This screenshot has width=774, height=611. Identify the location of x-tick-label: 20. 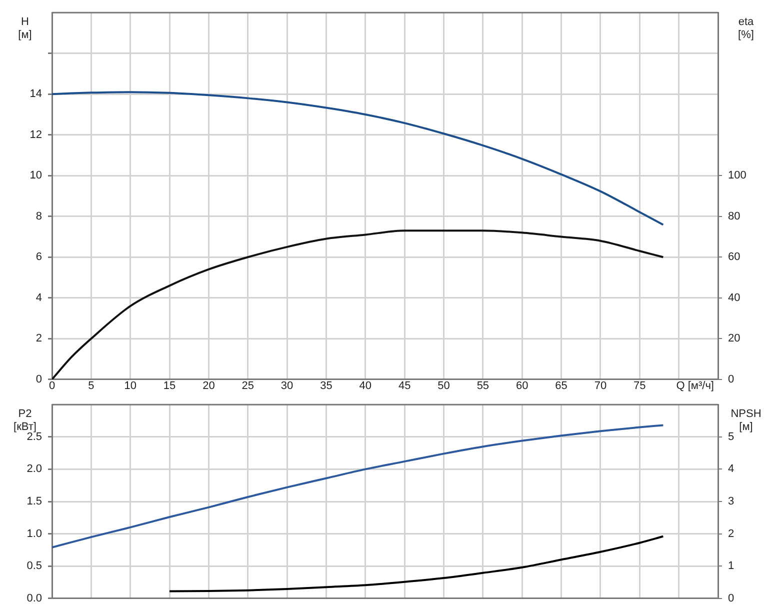
(208, 386).